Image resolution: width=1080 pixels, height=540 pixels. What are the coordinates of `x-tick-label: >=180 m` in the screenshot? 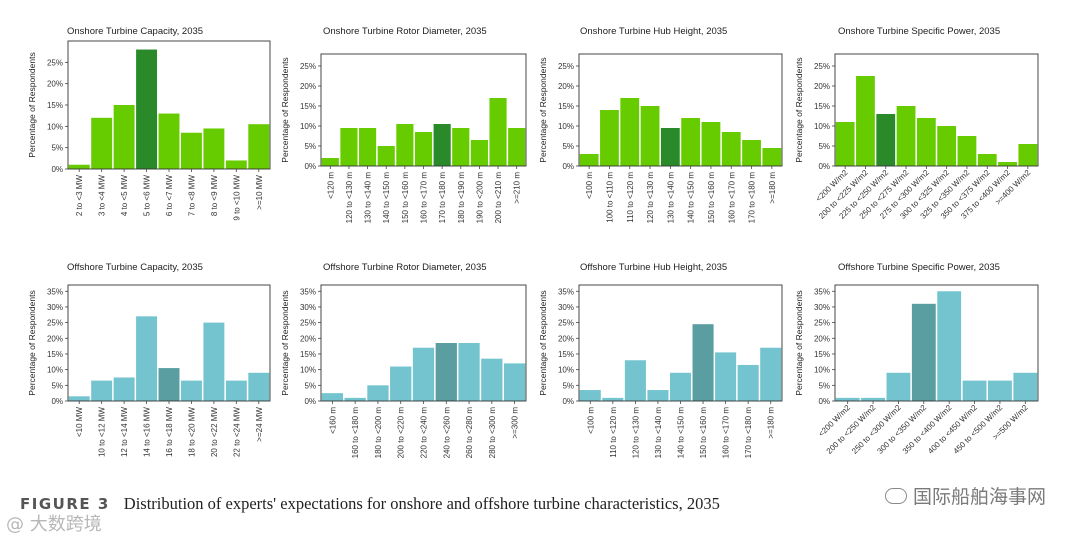 It's located at (771, 423).